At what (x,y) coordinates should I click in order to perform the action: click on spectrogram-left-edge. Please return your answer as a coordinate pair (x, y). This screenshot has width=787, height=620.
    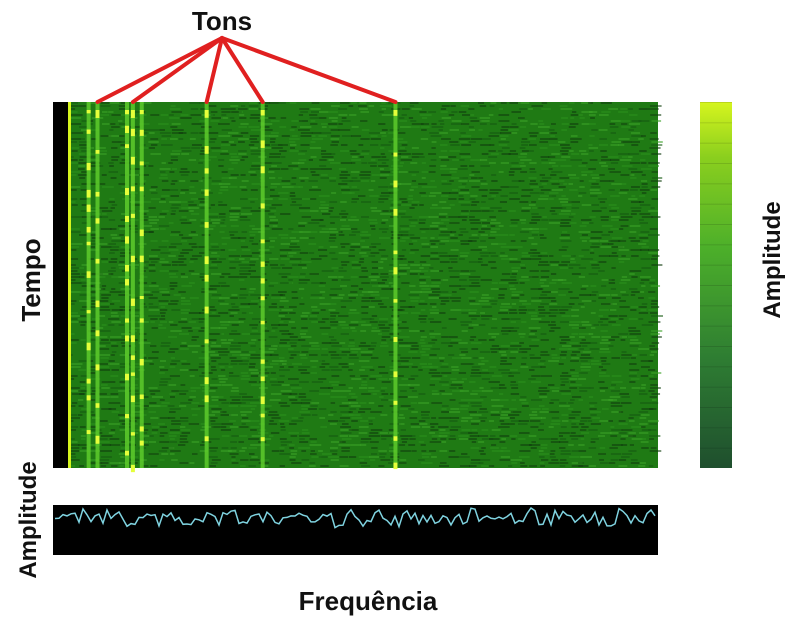
    Looking at the image, I should click on (60, 285).